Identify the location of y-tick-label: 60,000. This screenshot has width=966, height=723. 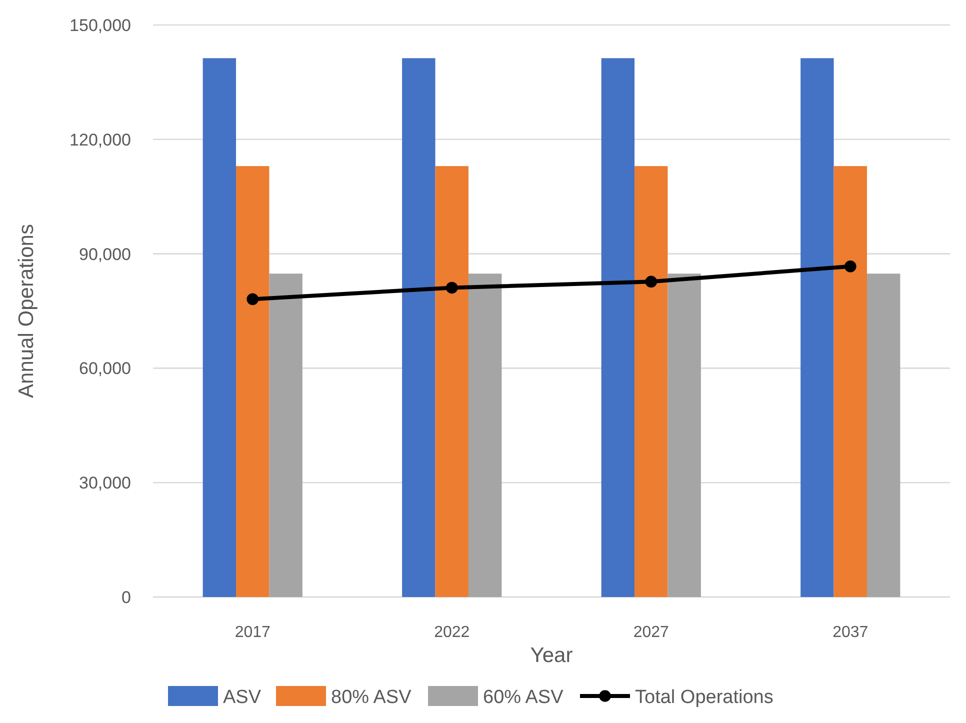
(105, 368).